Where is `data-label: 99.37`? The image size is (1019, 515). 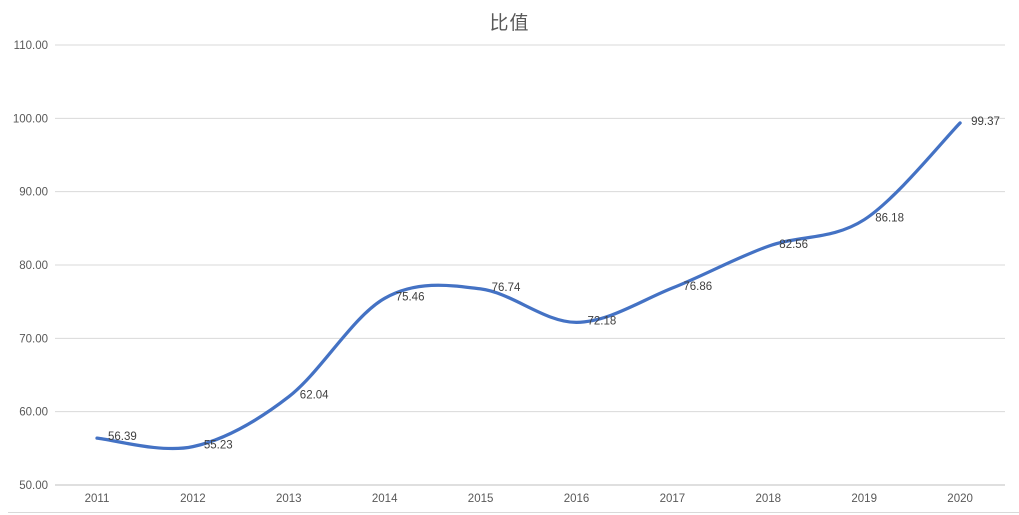
data-label: 99.37 is located at coordinates (985, 122).